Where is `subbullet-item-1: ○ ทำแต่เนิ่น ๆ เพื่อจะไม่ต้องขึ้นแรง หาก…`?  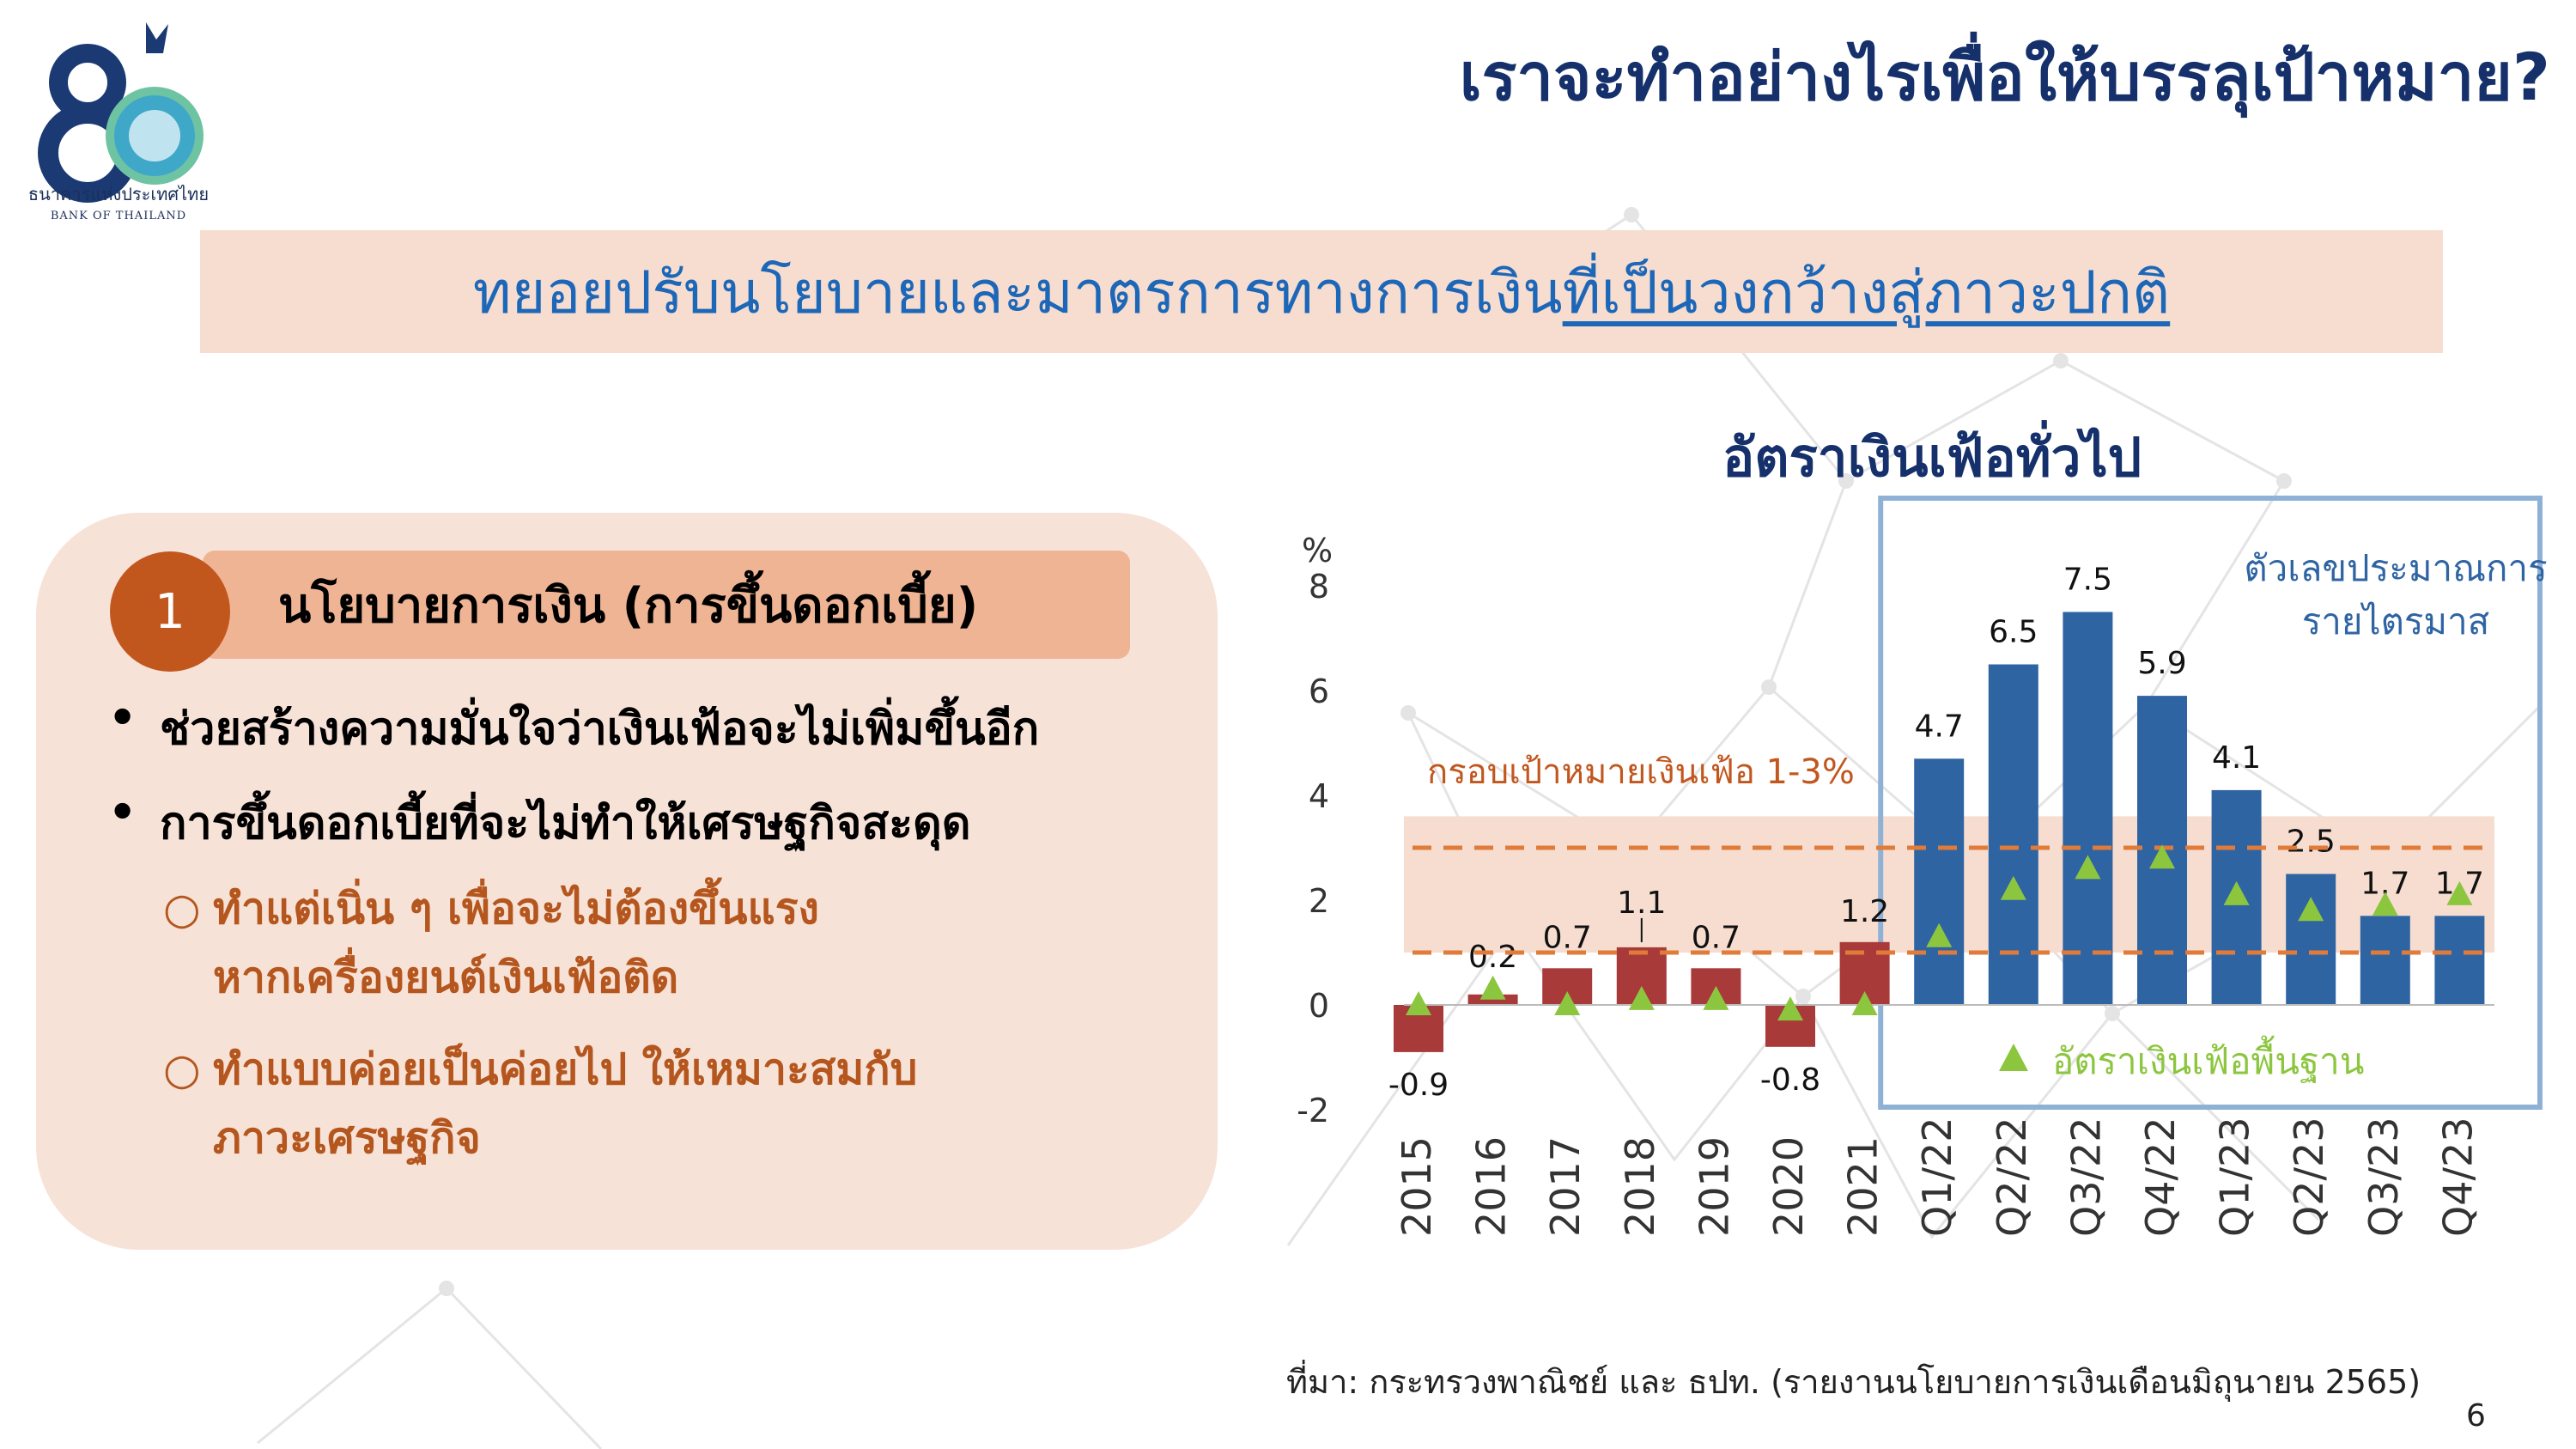 subbullet-item-1: ○ ทำแต่เนิ่น ๆ เพื่อจะไม่ต้องขึ้นแรง หาก… is located at coordinates (491, 943).